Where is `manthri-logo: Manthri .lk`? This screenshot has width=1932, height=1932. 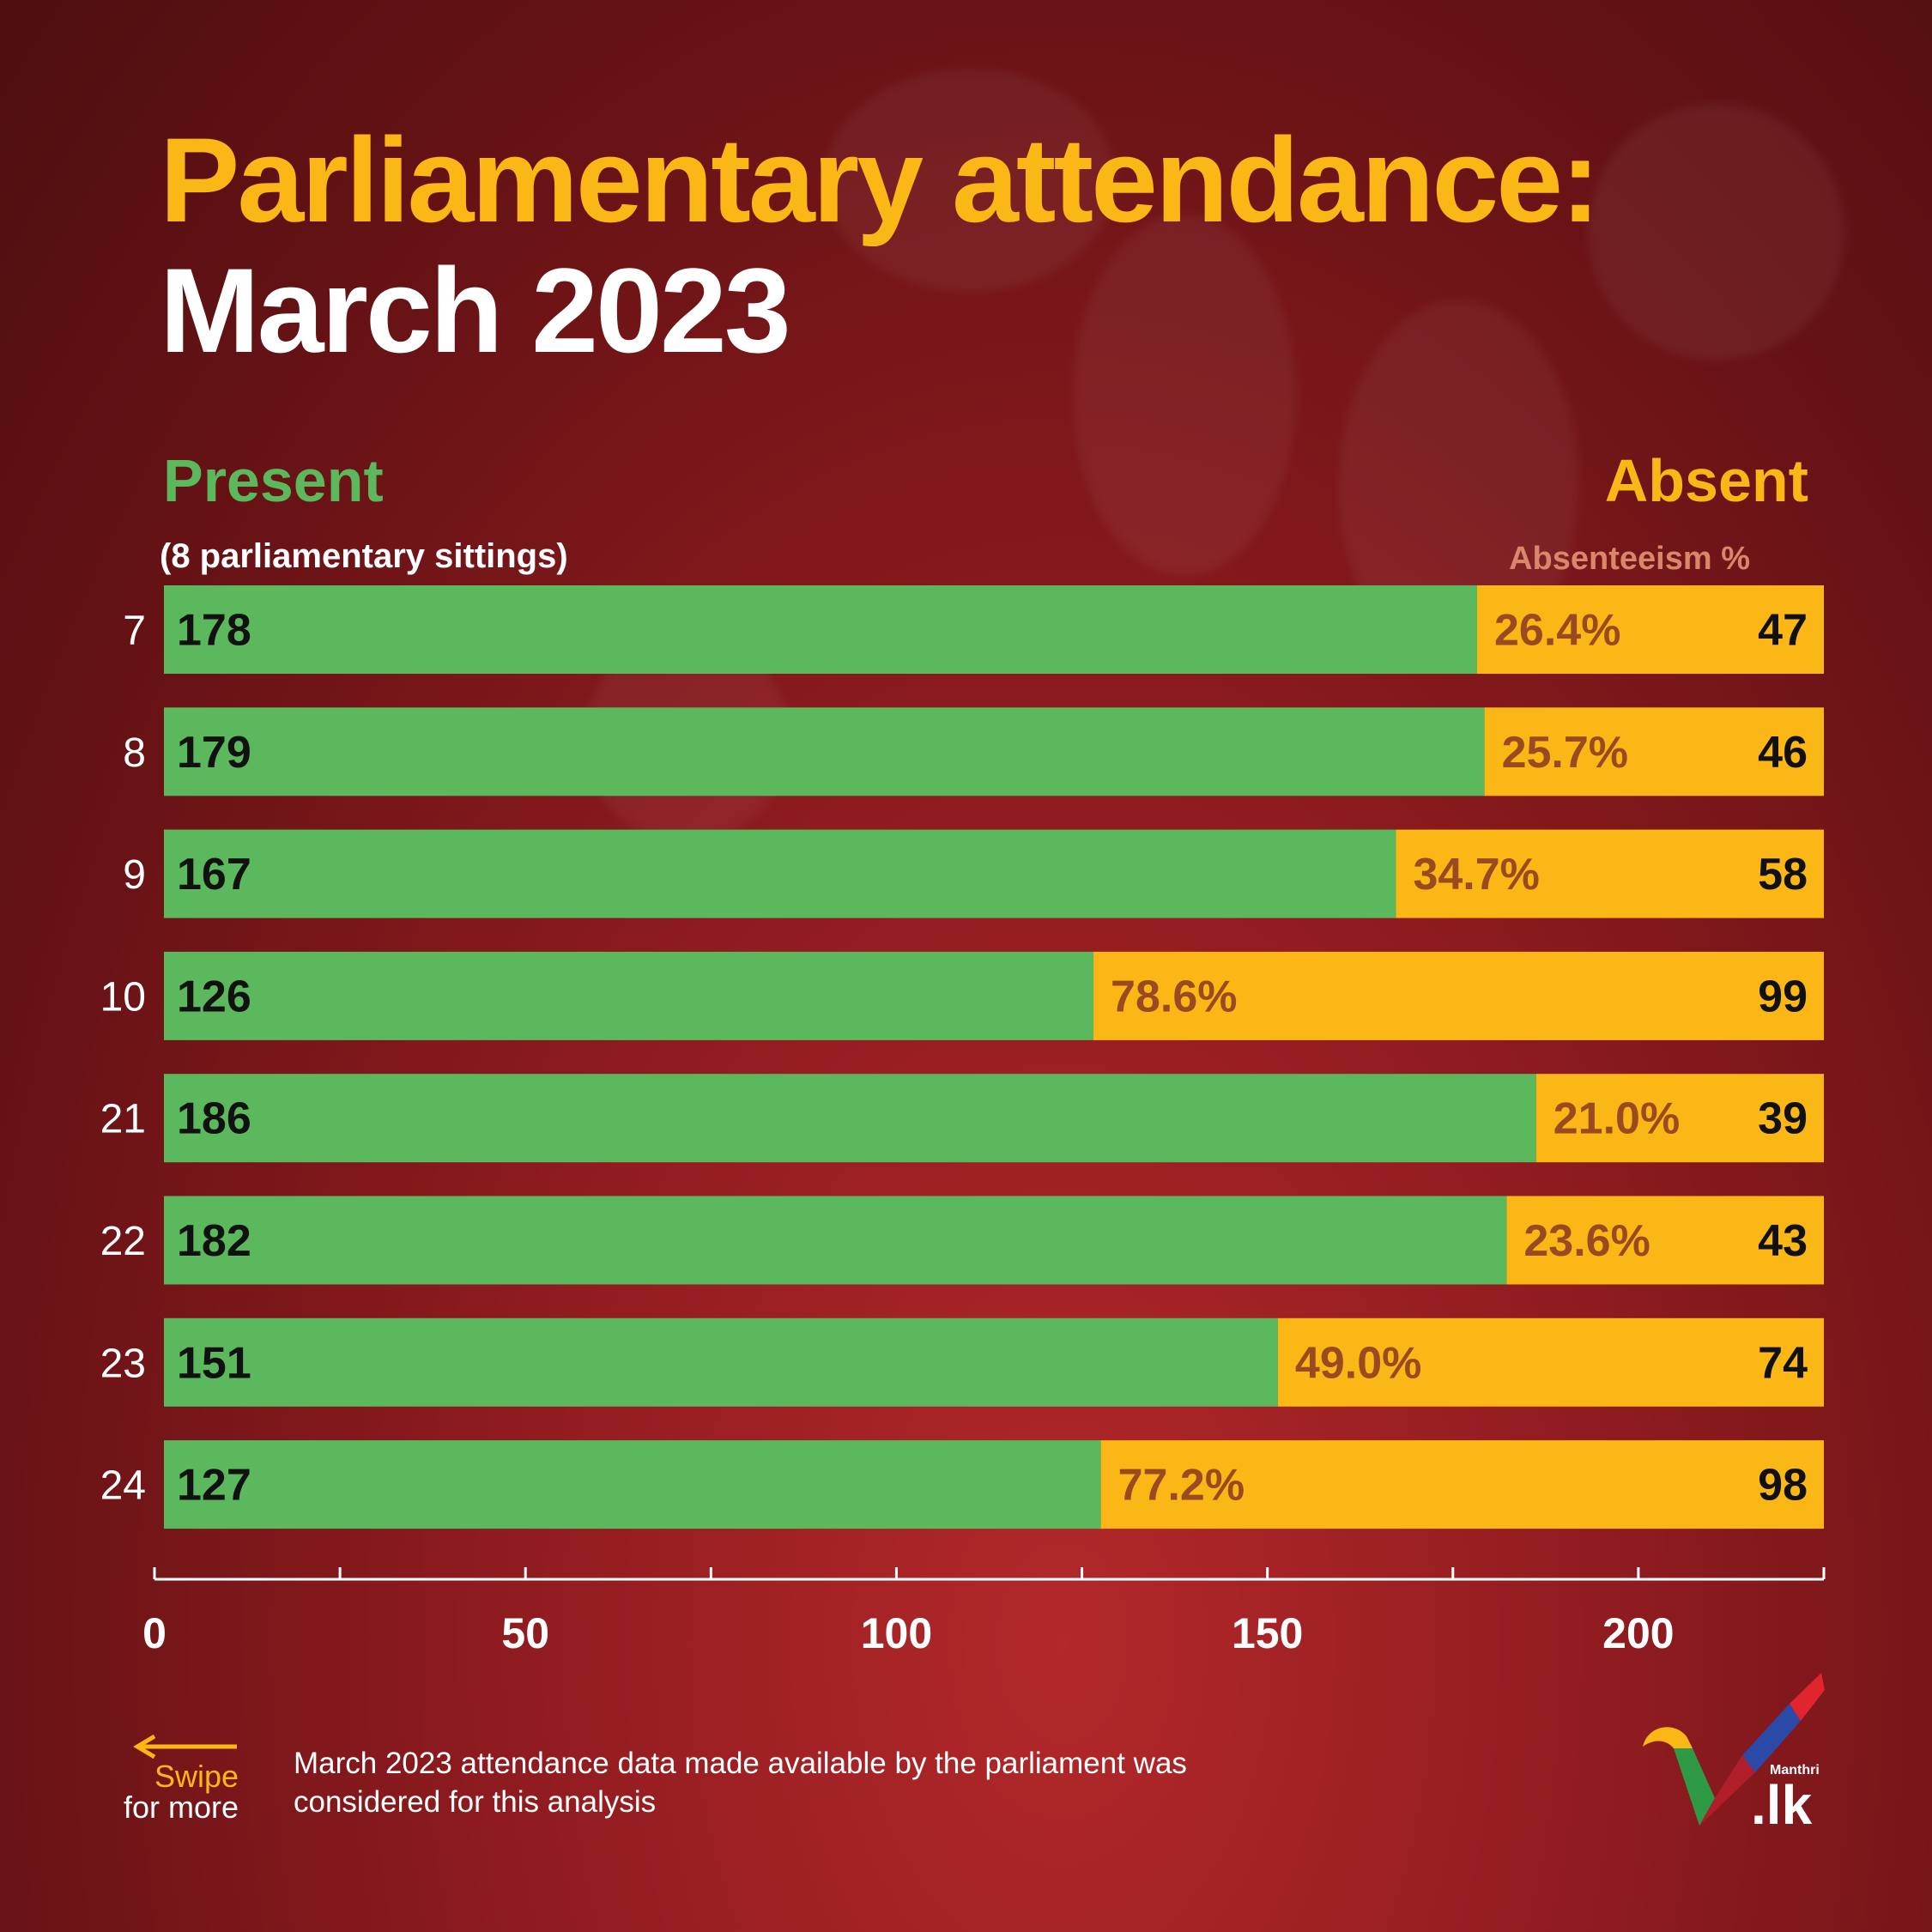 manthri-logo: Manthri .lk is located at coordinates (1734, 1753).